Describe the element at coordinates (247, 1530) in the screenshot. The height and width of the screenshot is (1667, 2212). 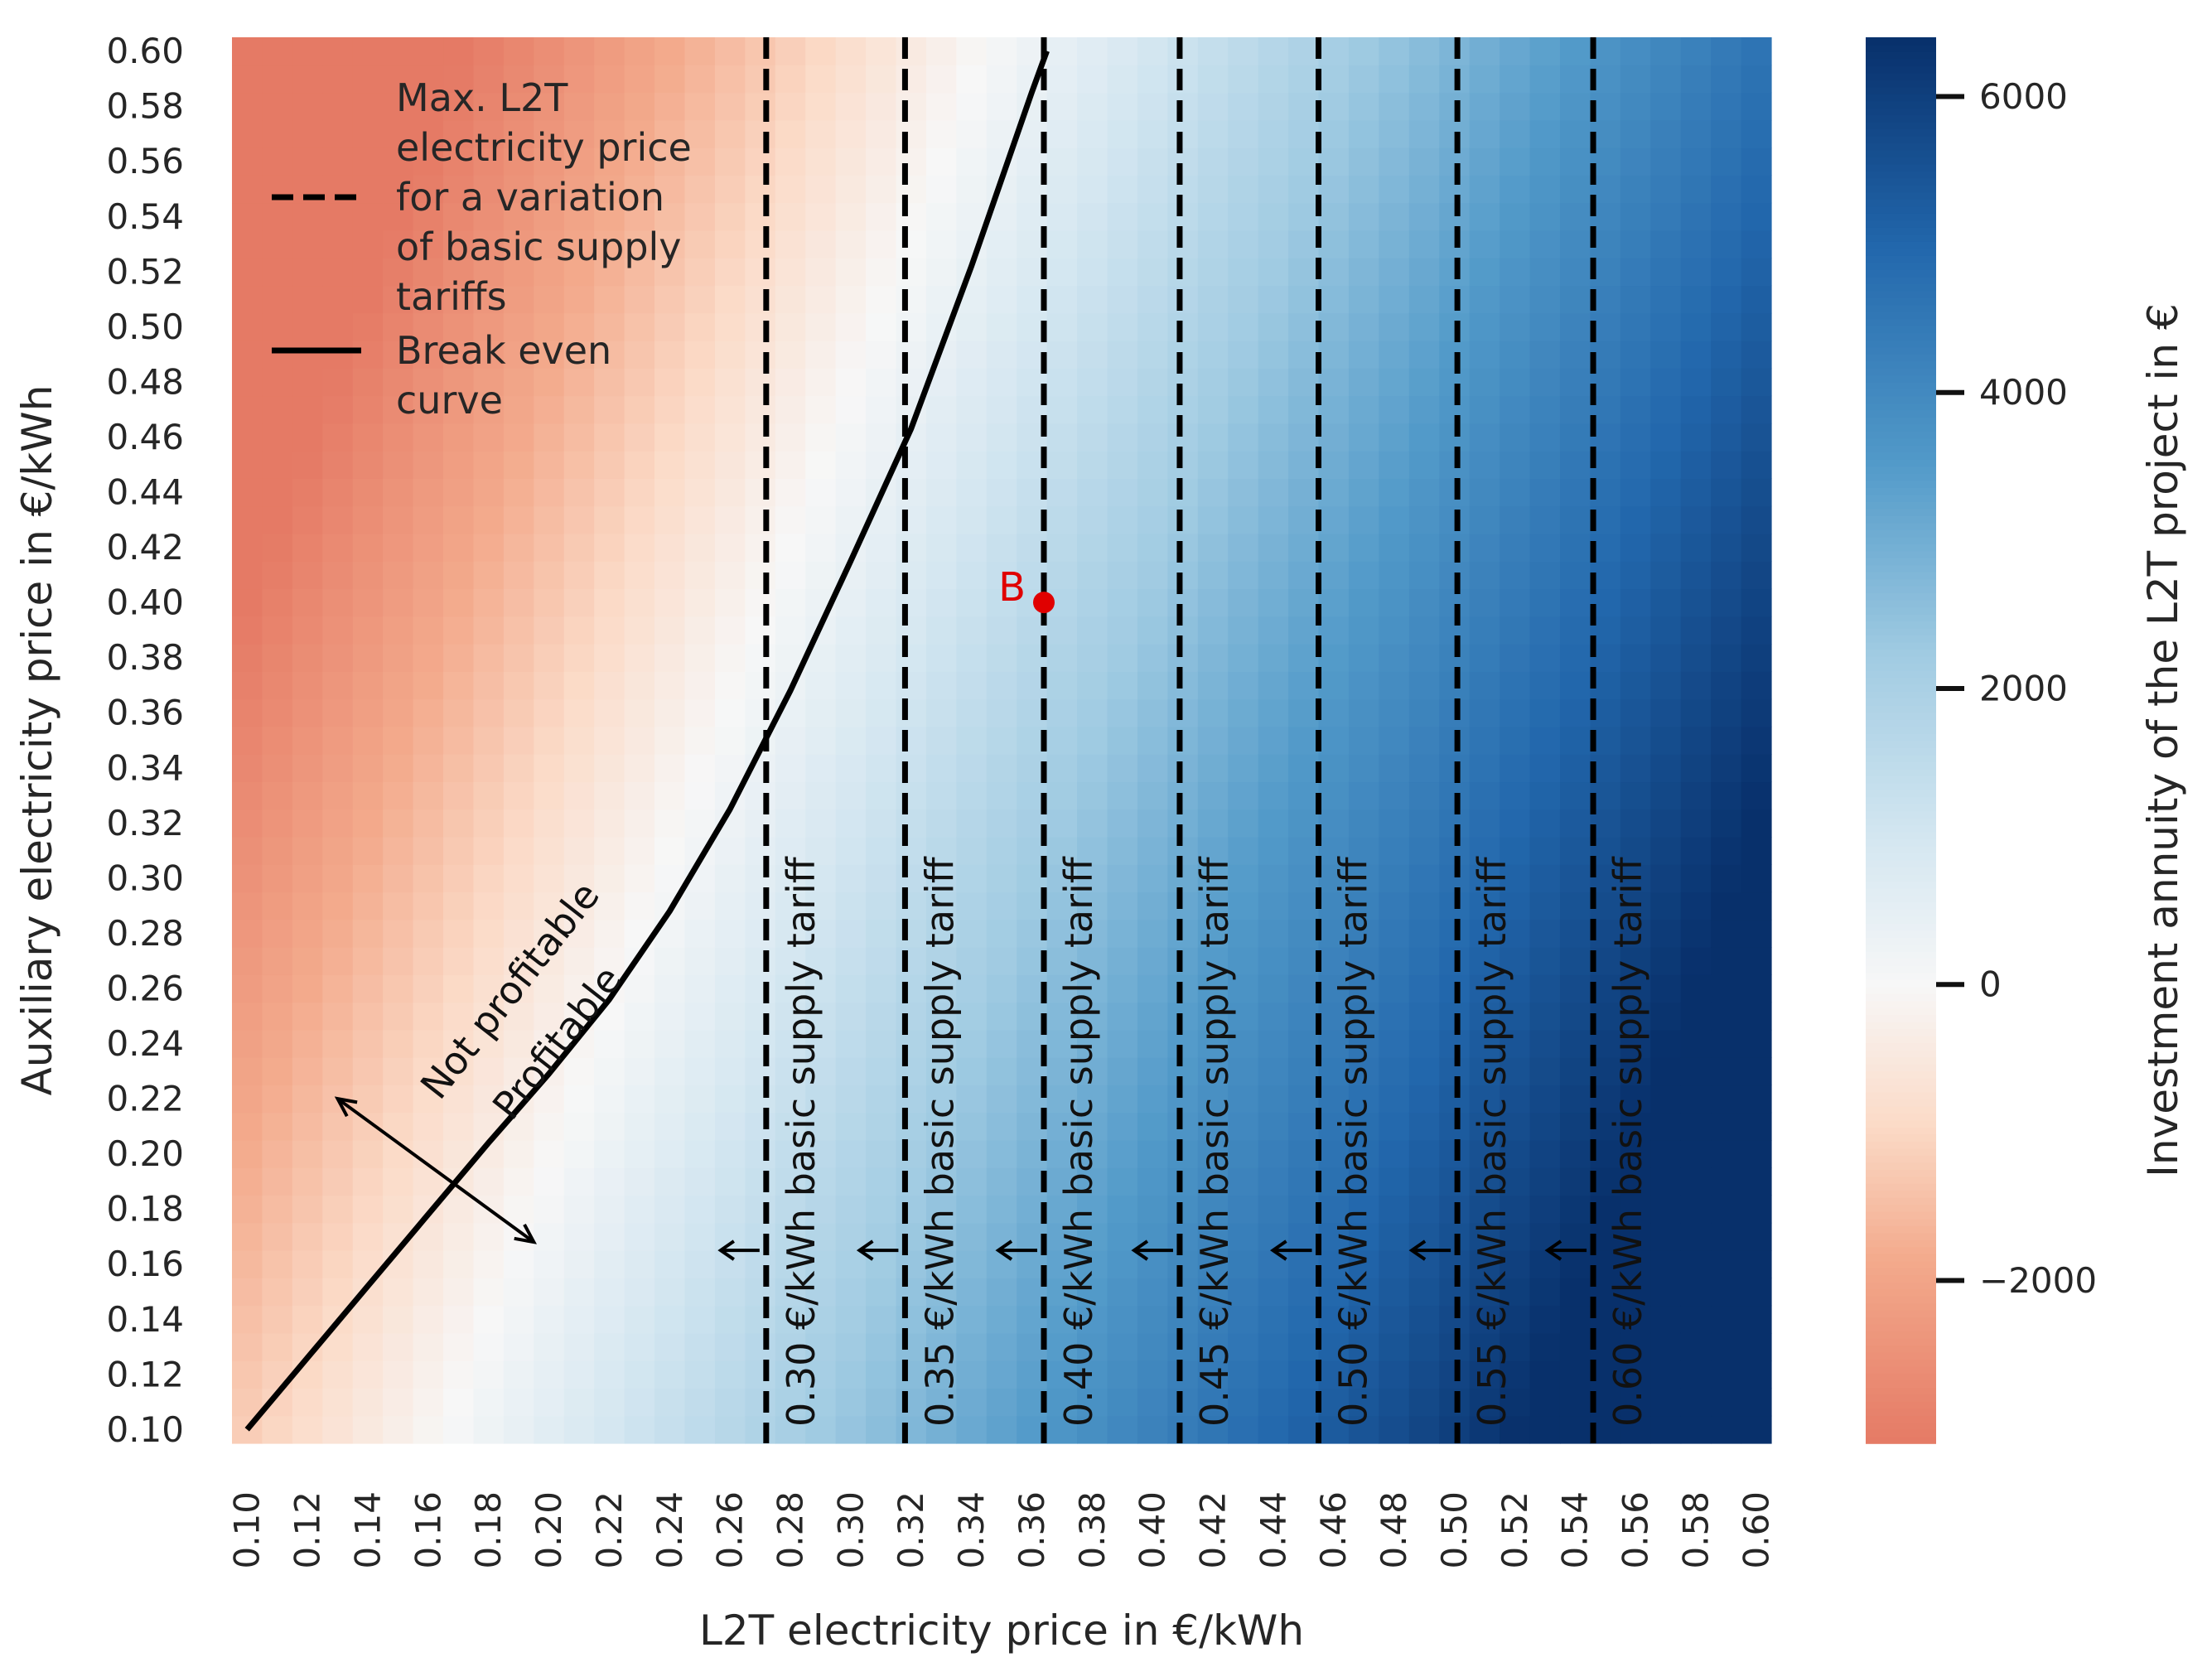
I see `x-tick-label: 0.10` at that location.